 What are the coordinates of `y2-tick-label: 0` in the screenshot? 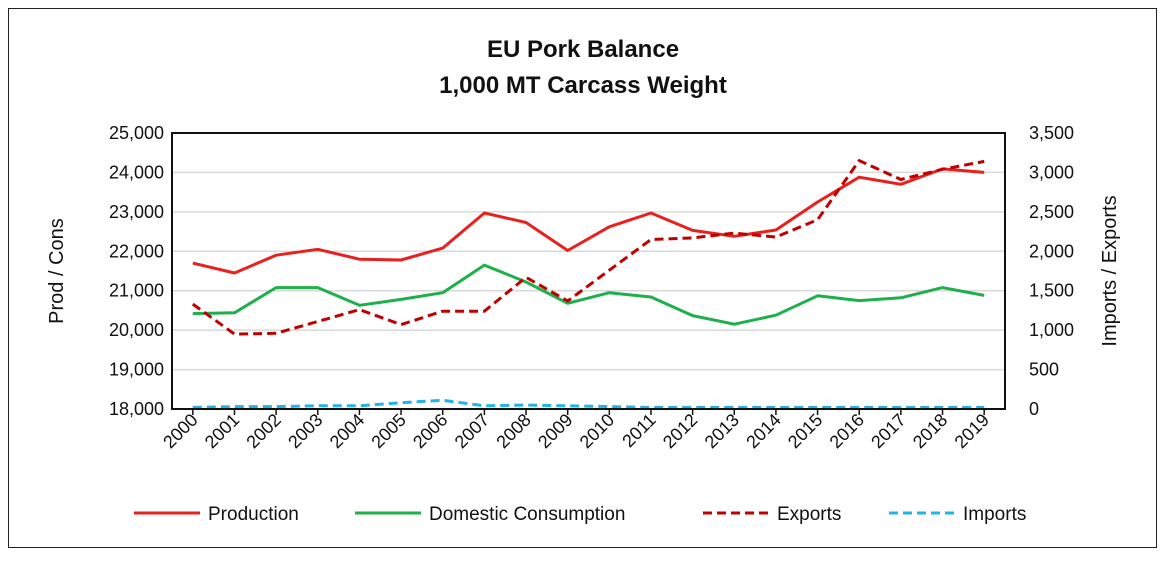 It's located at (1034, 409).